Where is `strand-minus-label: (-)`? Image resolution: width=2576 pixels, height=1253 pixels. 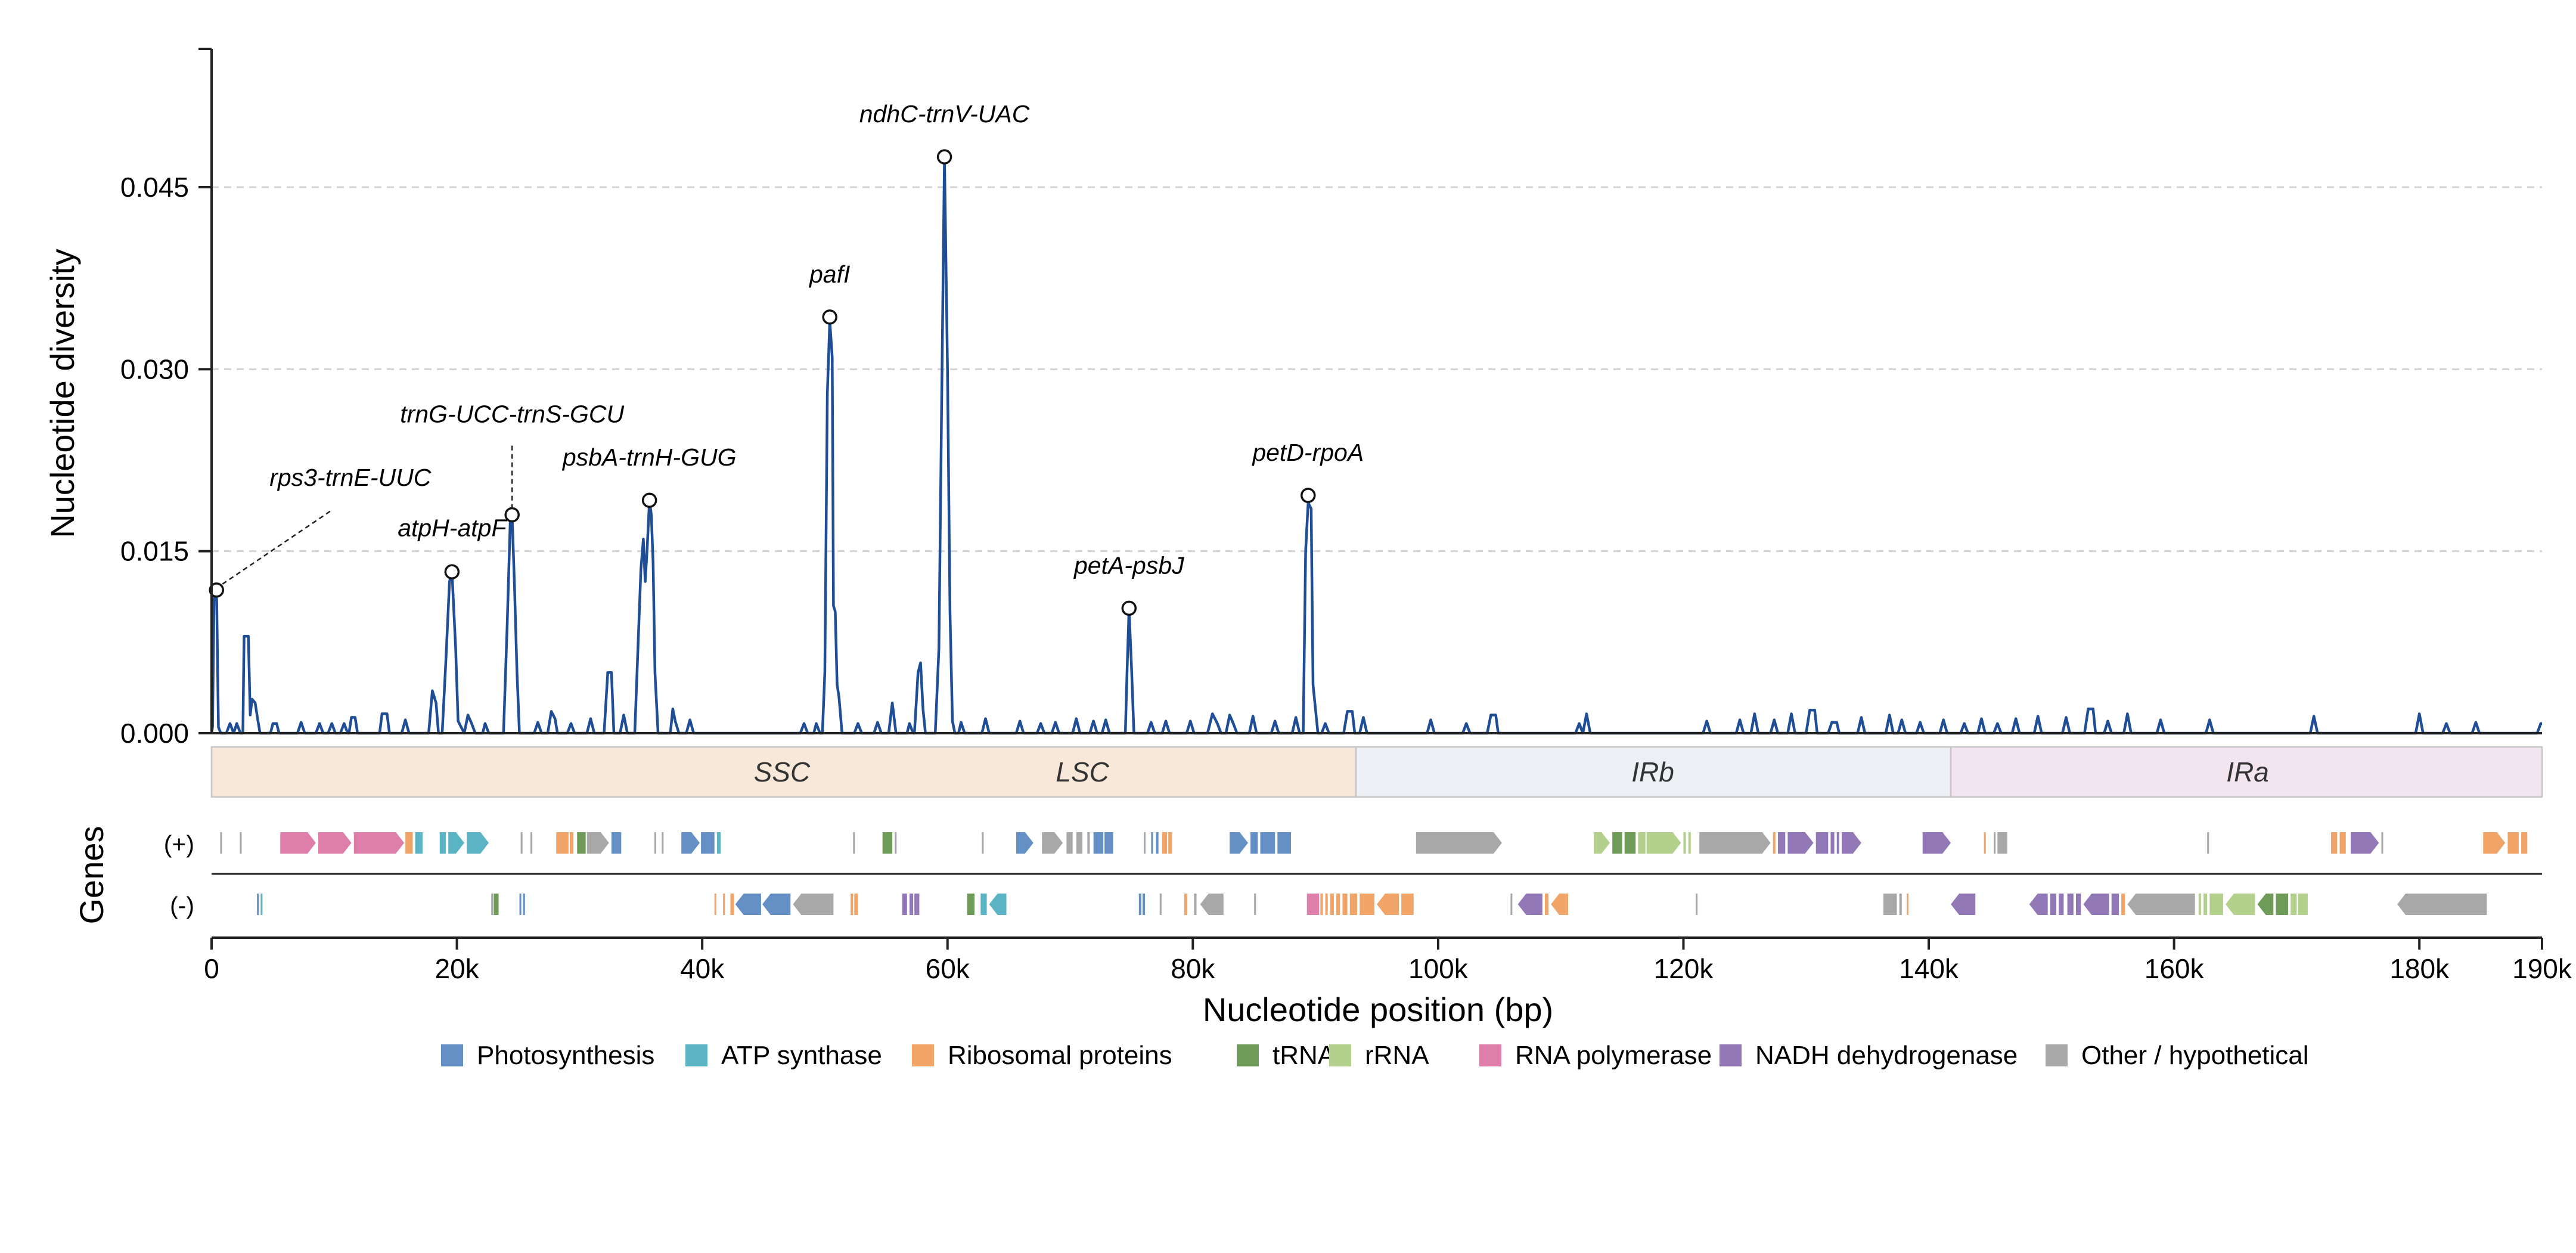
strand-minus-label: (-) is located at coordinates (182, 905).